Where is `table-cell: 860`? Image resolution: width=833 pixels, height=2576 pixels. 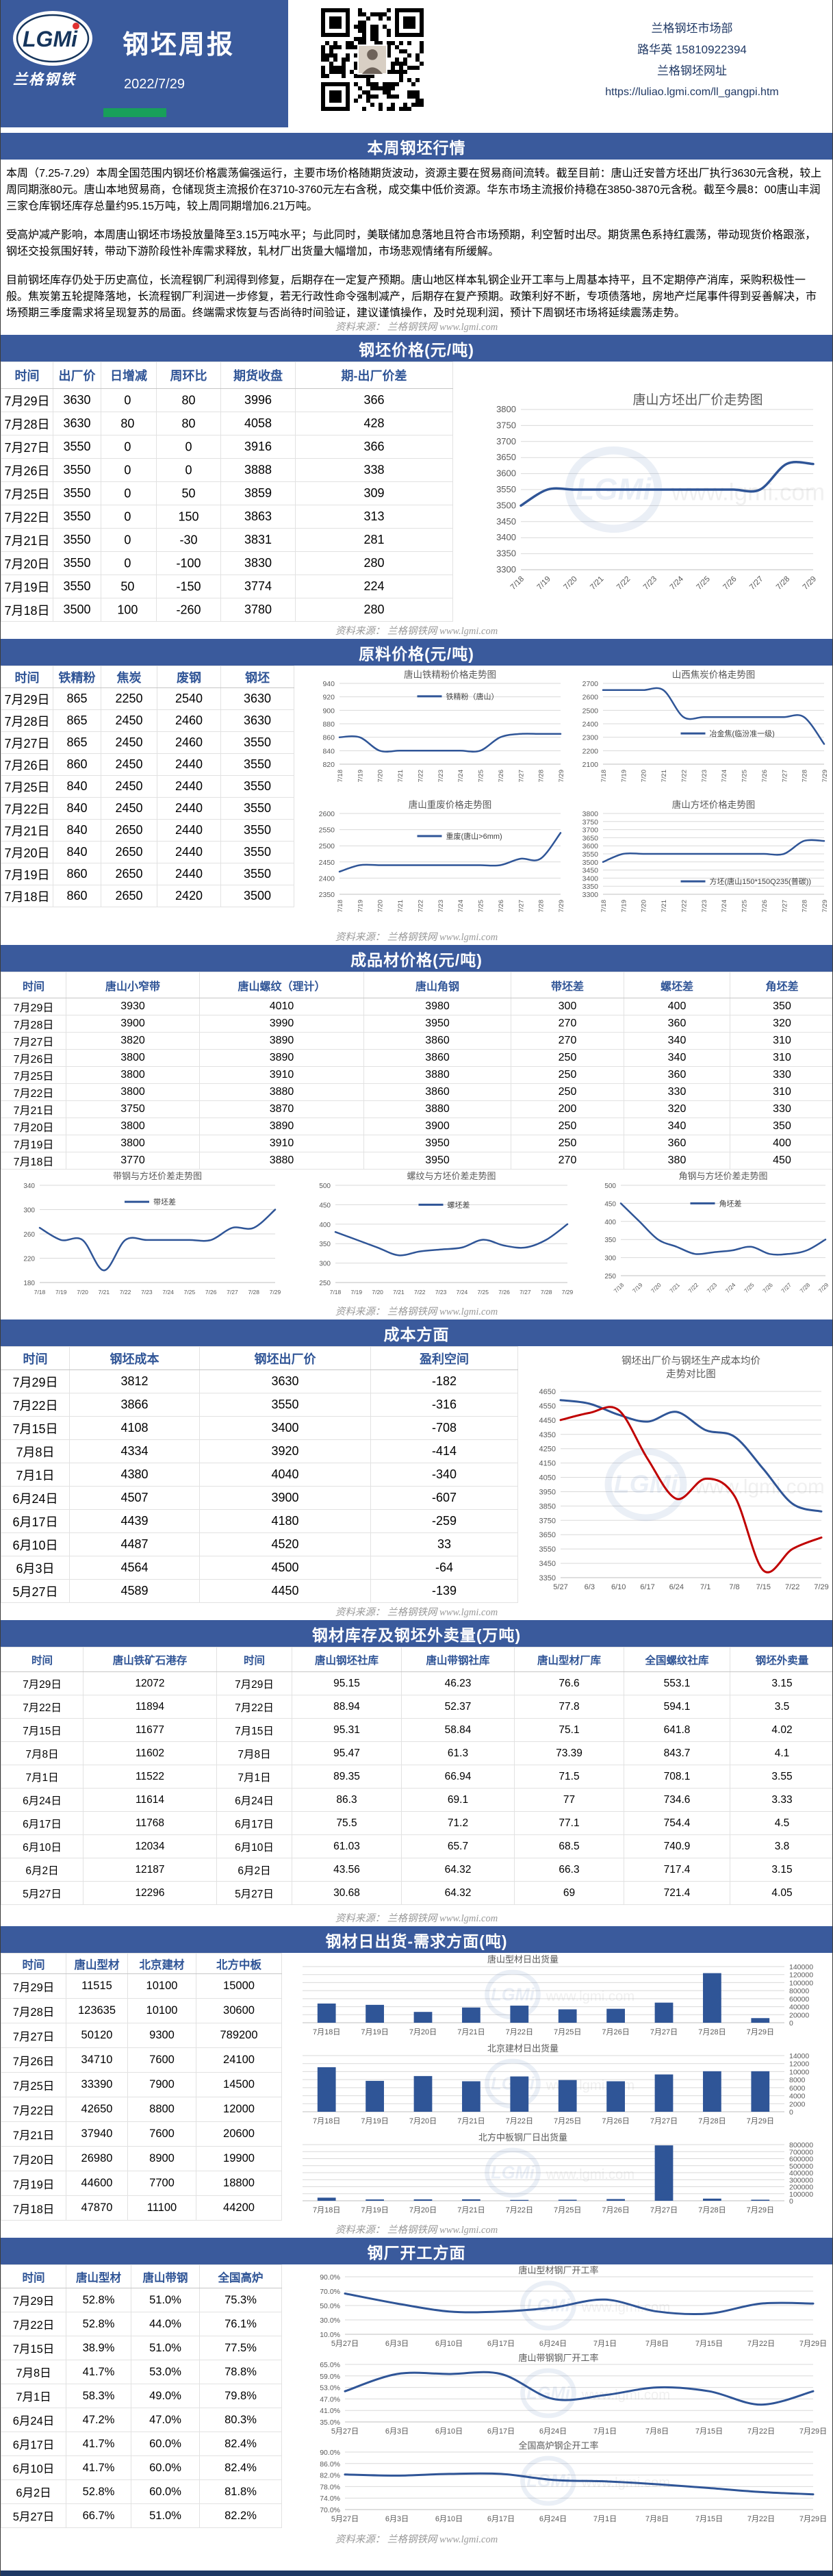 table-cell: 860 is located at coordinates (77, 874).